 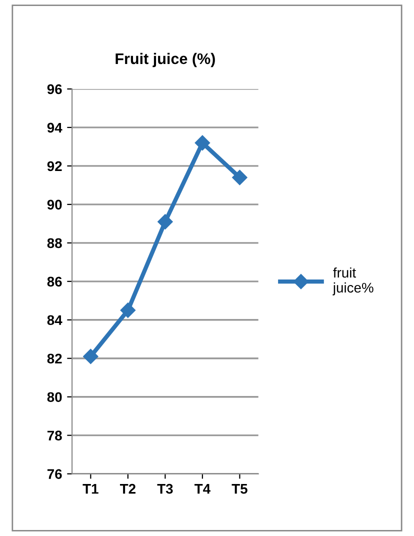 I want to click on x-tick-label: T3, so click(x=165, y=489).